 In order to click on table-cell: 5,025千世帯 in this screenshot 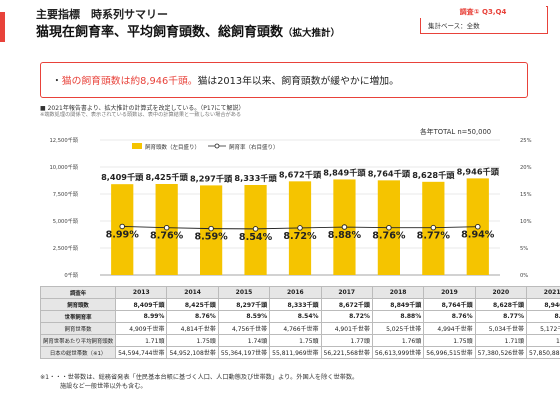, I will do `click(398, 328)`.